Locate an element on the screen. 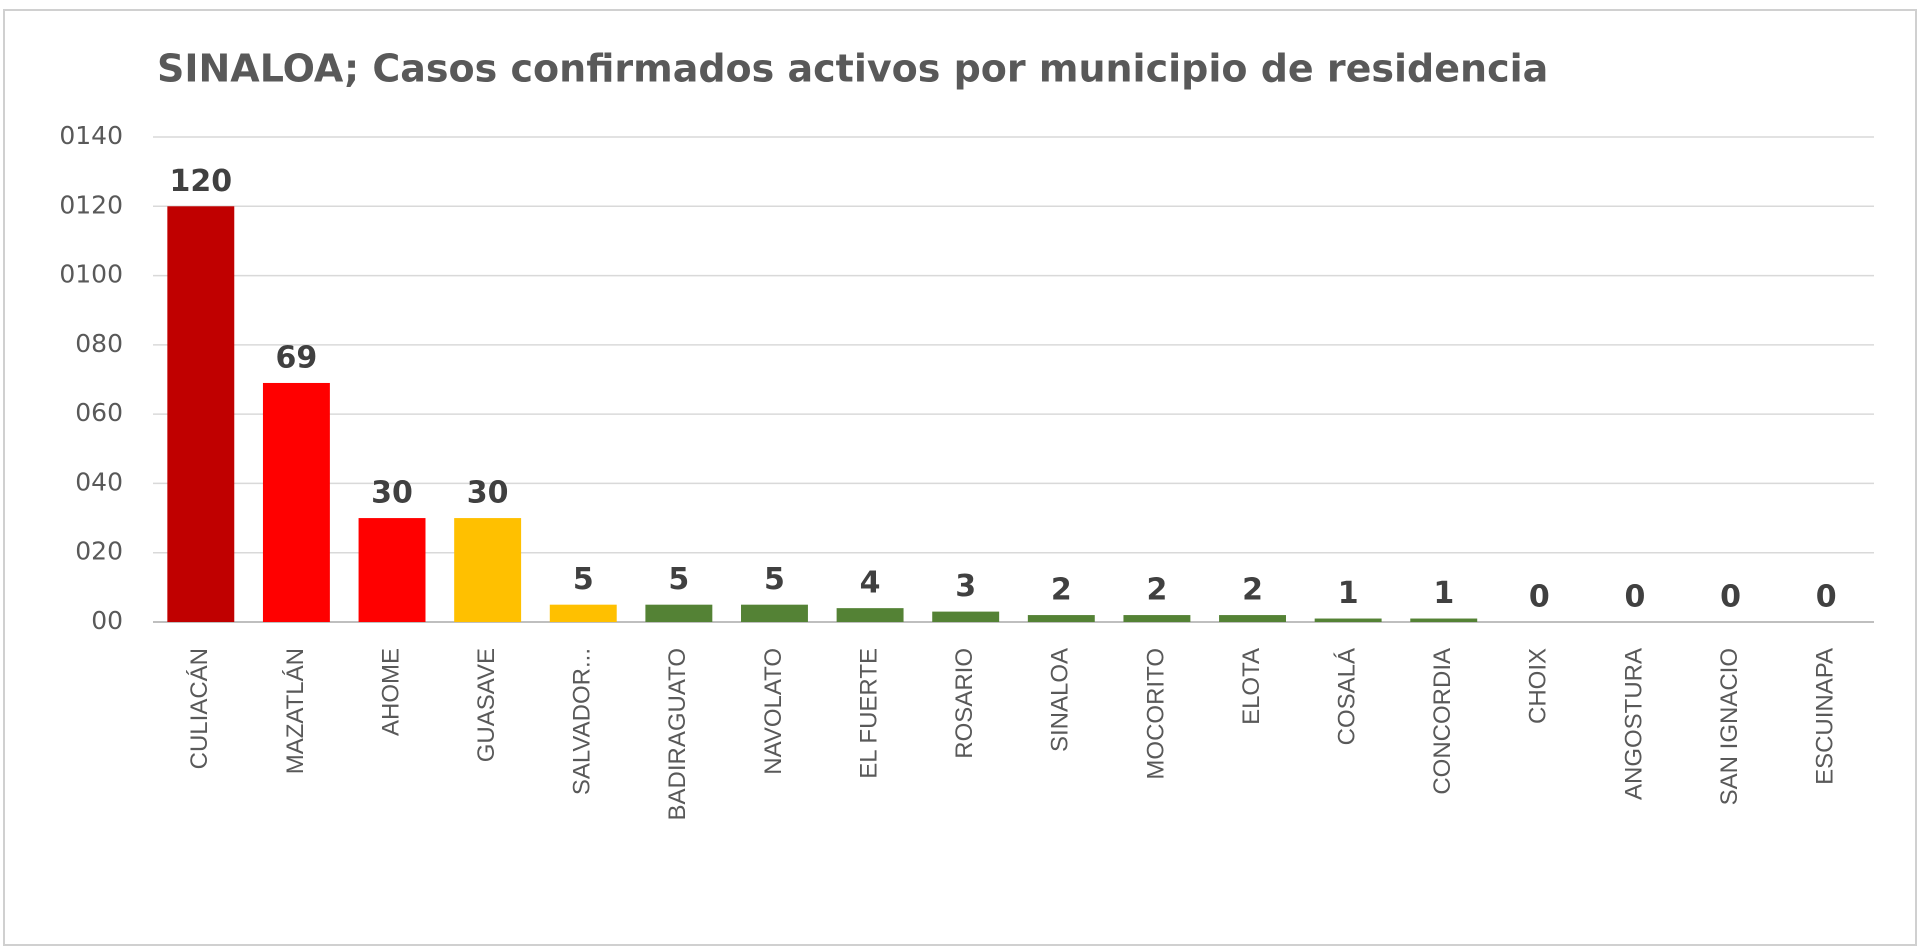 This screenshot has height=950, width=1921. y-tick-label: 0100 is located at coordinates (91, 274).